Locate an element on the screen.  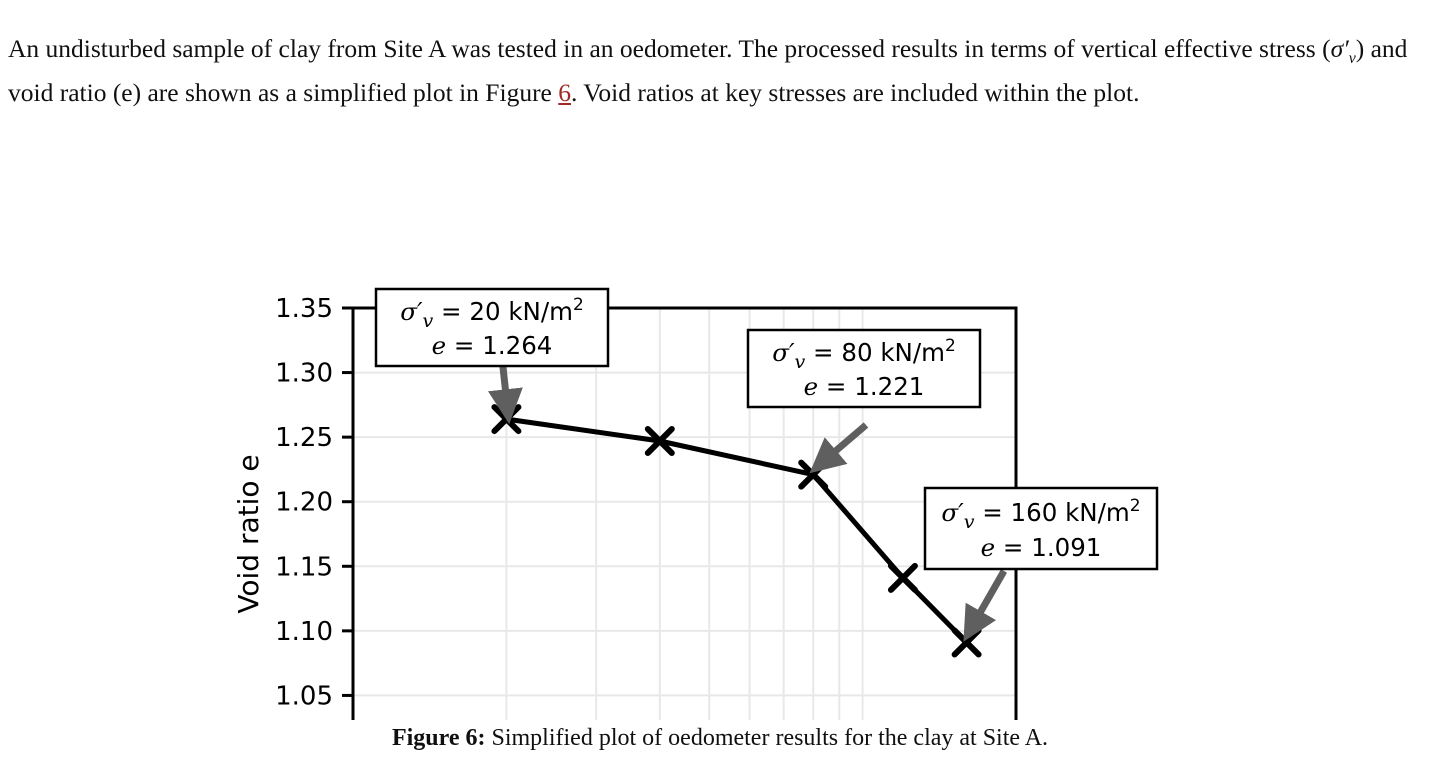
annotation-box-20: σ′v = 20 kN/m2 e = 1.264 is located at coordinates (492, 327).